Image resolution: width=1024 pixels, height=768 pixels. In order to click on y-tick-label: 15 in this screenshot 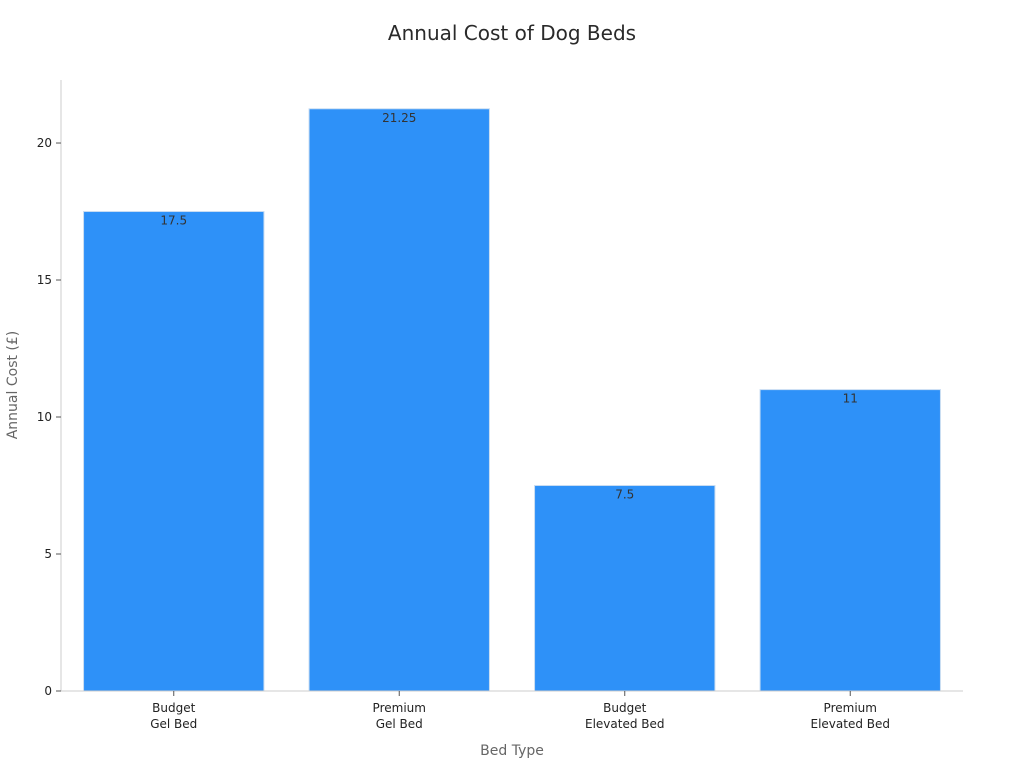, I will do `click(44, 280)`.